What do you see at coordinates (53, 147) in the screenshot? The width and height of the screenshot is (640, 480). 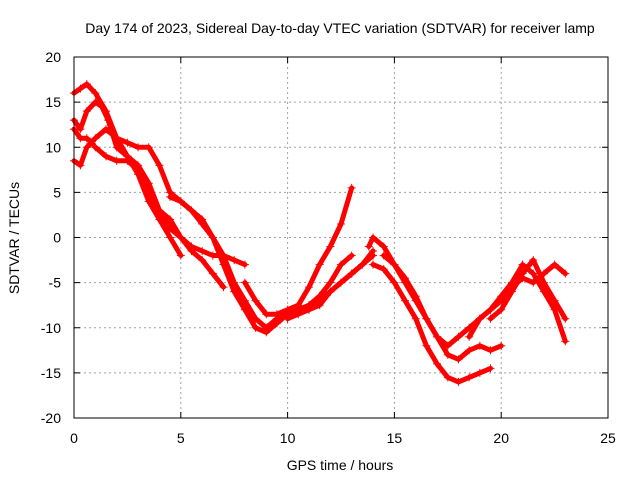 I see `y-tick-label: 10` at bounding box center [53, 147].